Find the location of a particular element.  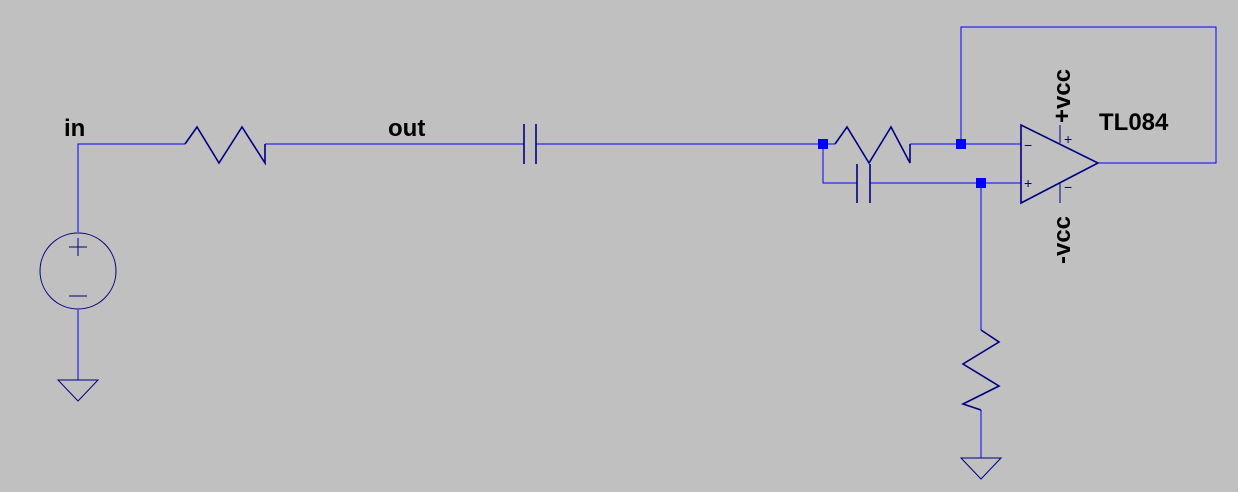

wire-source-to-in is located at coordinates (131, 187).